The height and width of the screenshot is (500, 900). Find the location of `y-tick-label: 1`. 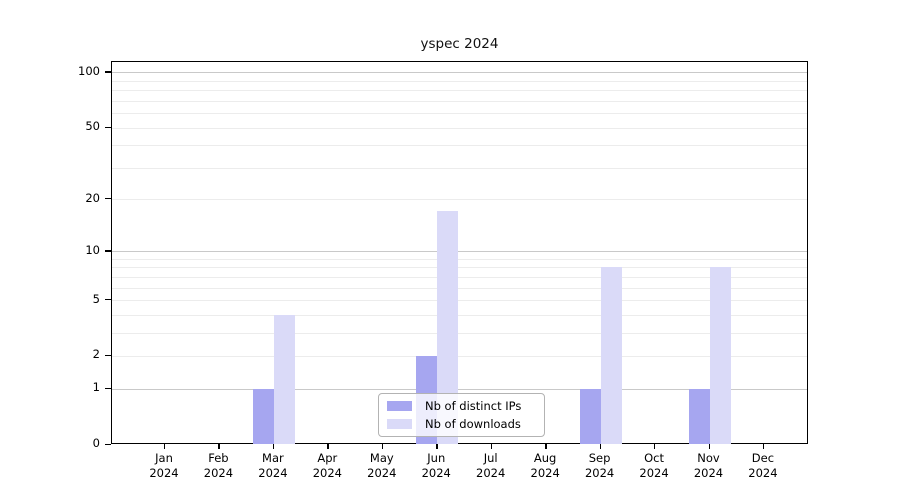

y-tick-label: 1 is located at coordinates (96, 387).